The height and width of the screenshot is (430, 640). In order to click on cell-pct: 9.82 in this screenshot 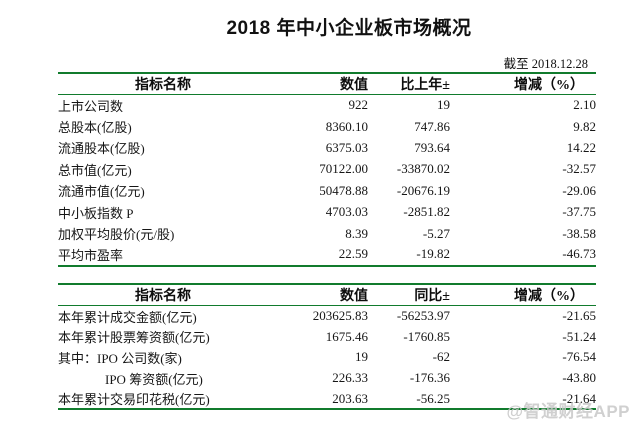, I will do `click(584, 126)`.